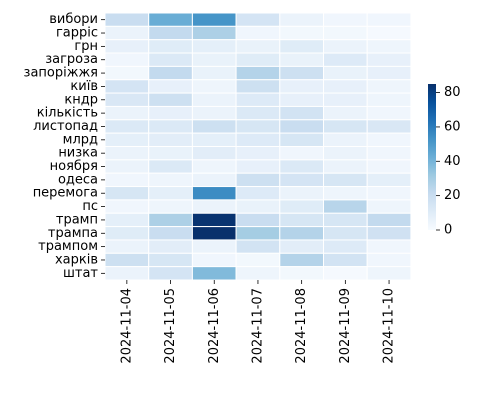  What do you see at coordinates (214, 326) in the screenshot?
I see `x-tick-label: 2024-11-06` at bounding box center [214, 326].